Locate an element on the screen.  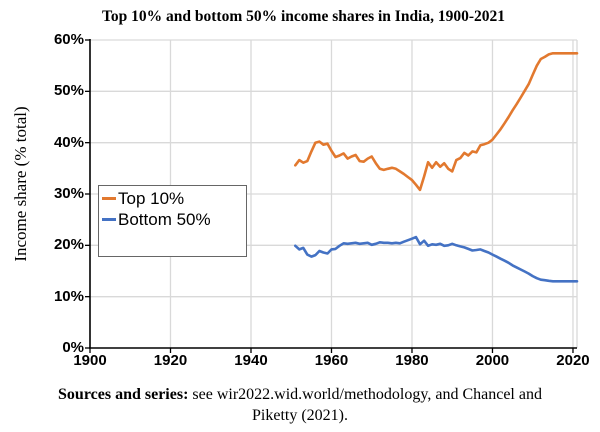
y-tick-label-0: 0% is located at coordinates (73, 347).